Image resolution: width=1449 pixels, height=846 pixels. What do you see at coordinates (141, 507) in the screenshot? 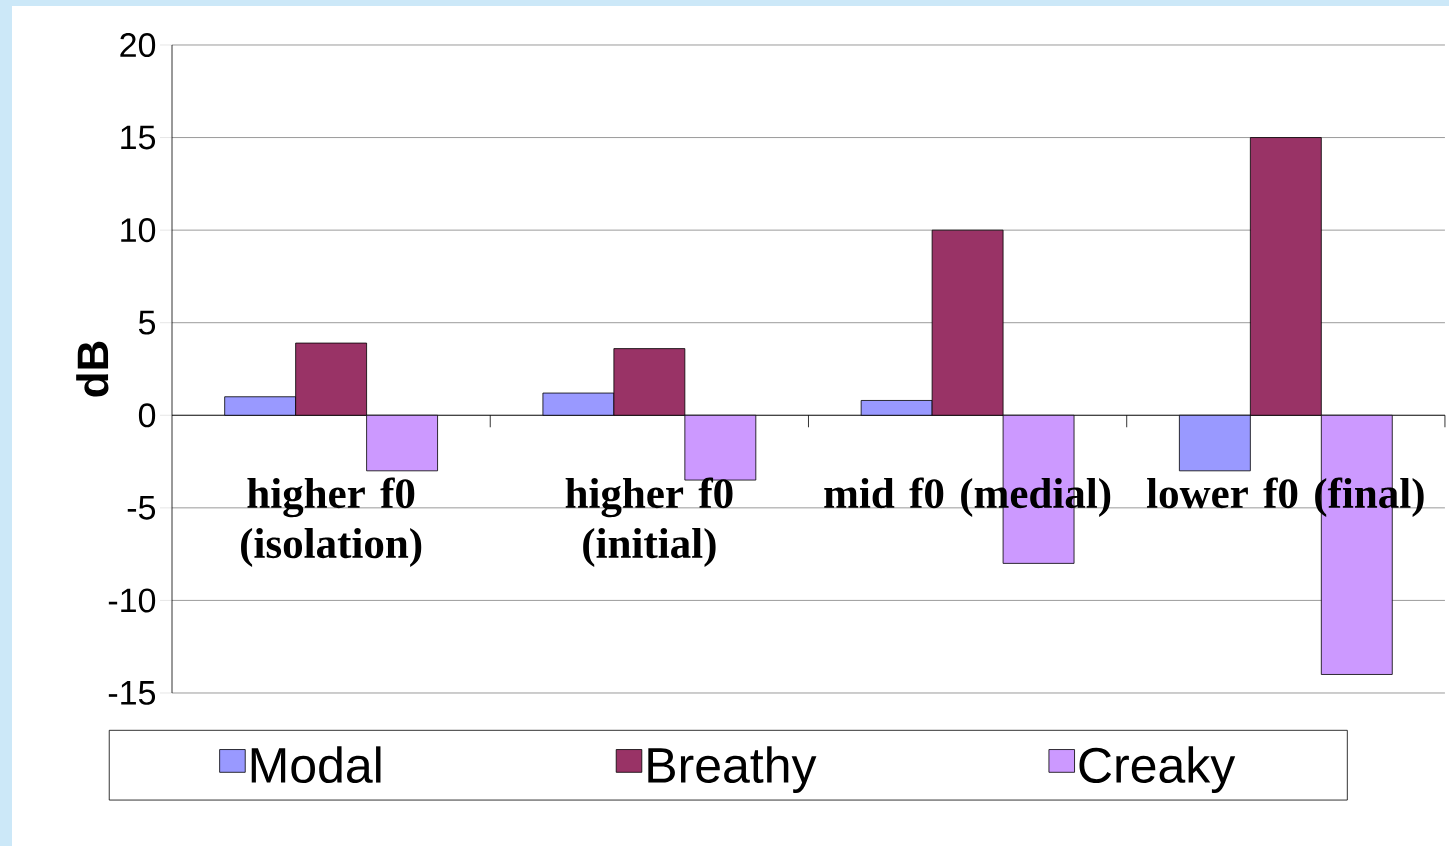
I see `y-tick-label: -5` at bounding box center [141, 507].